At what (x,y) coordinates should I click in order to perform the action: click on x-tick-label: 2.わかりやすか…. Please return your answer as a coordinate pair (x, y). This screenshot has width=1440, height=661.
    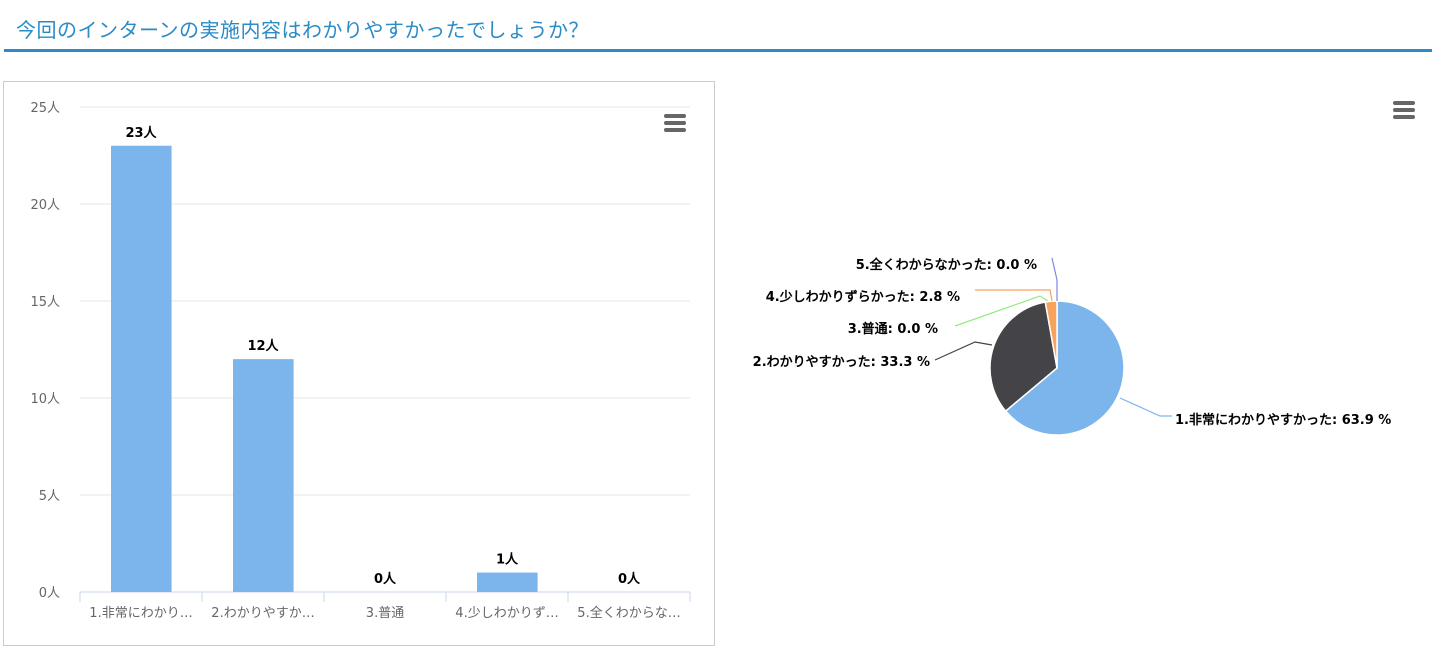
    Looking at the image, I should click on (262, 613).